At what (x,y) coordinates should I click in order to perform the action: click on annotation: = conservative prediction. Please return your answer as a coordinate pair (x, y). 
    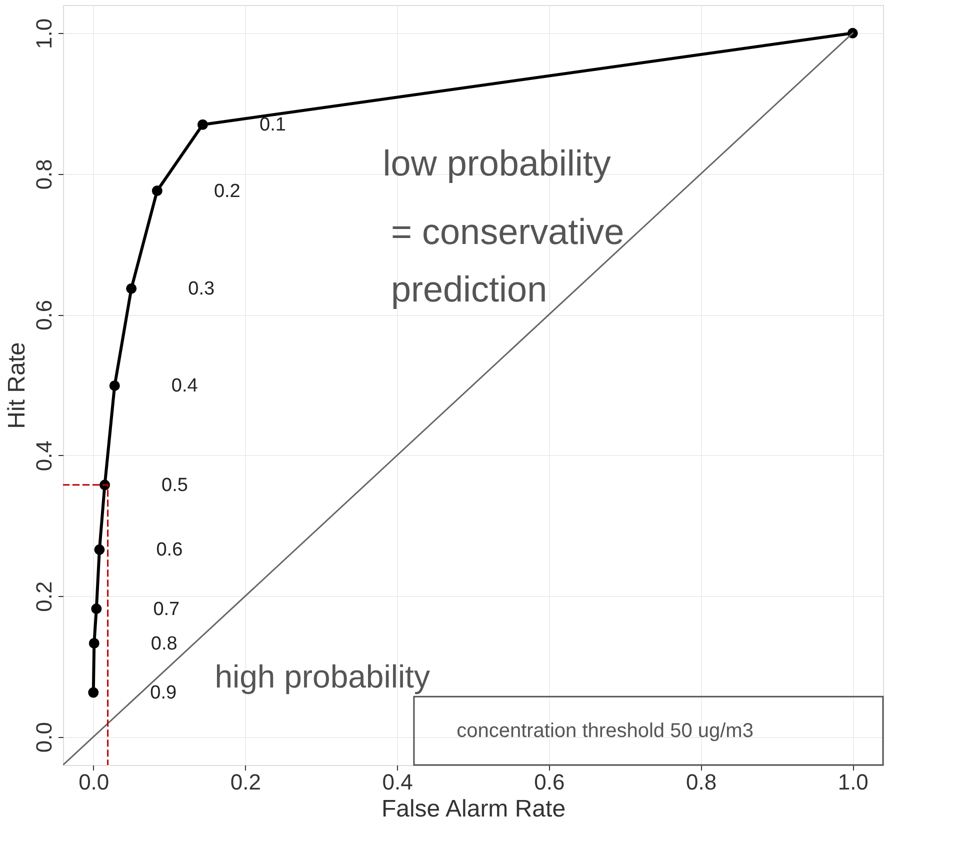
    Looking at the image, I should click on (507, 260).